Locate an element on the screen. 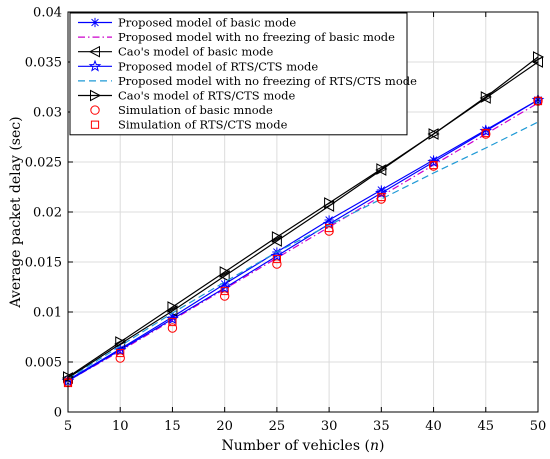 The image size is (550, 459). x-tick-label: 45 is located at coordinates (486, 426).